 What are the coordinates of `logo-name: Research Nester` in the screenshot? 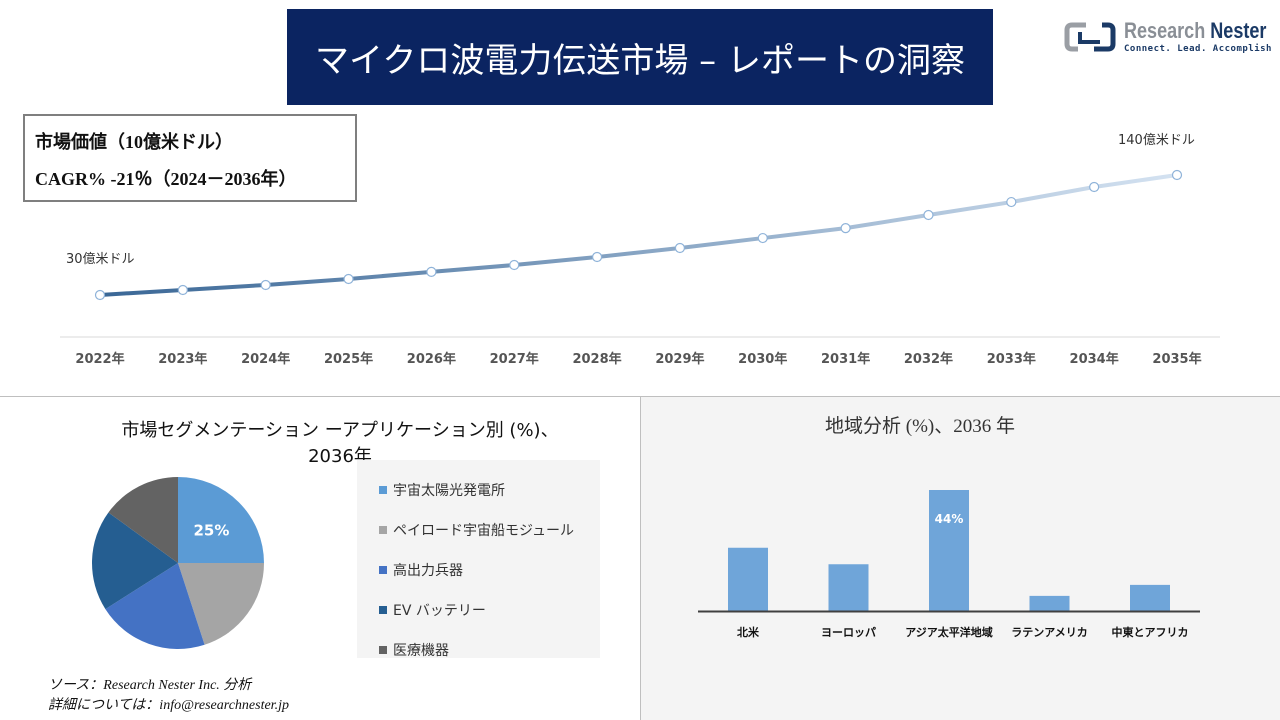 It's located at (1195, 31).